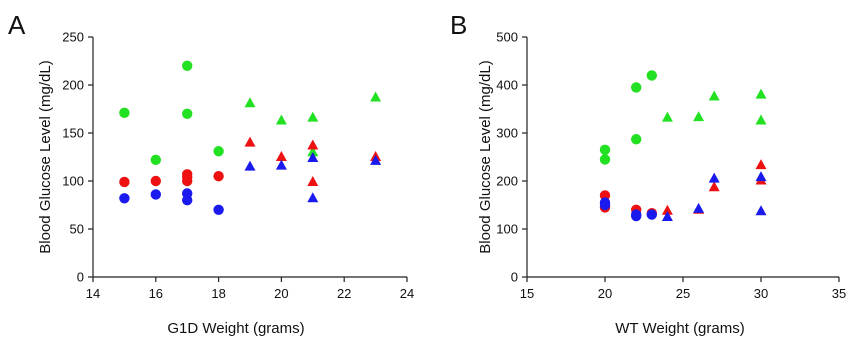 Image resolution: width=857 pixels, height=340 pixels. Describe the element at coordinates (45, 156) in the screenshot. I see `panel-a-y-axis-label: Blood Glucose Level (mg/dL)` at that location.